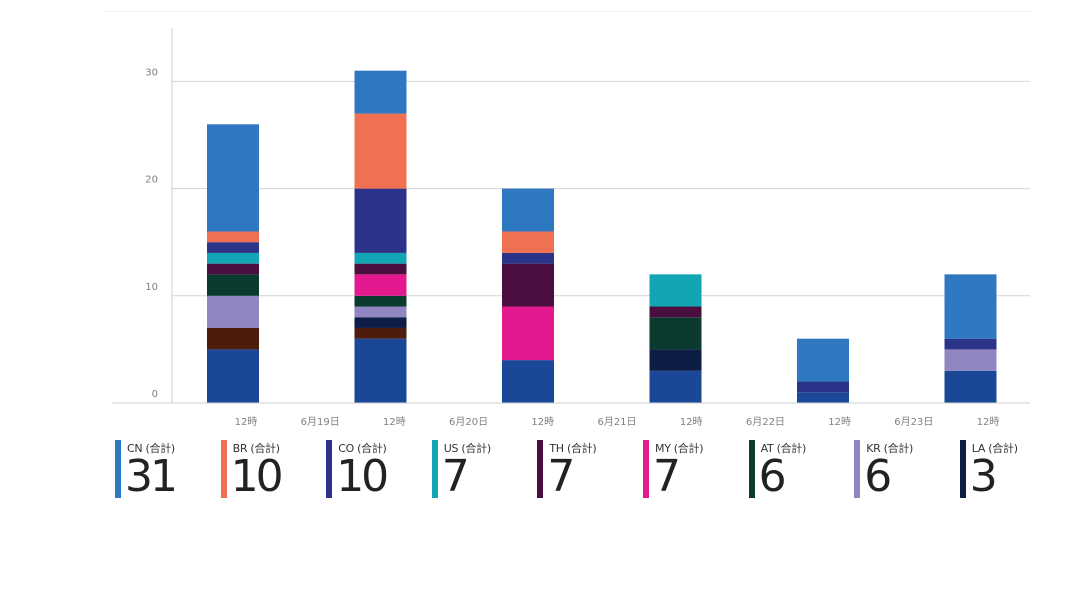 The width and height of the screenshot is (1078, 606). Describe the element at coordinates (434, 469) in the screenshot. I see `legend-swatch-us` at that location.